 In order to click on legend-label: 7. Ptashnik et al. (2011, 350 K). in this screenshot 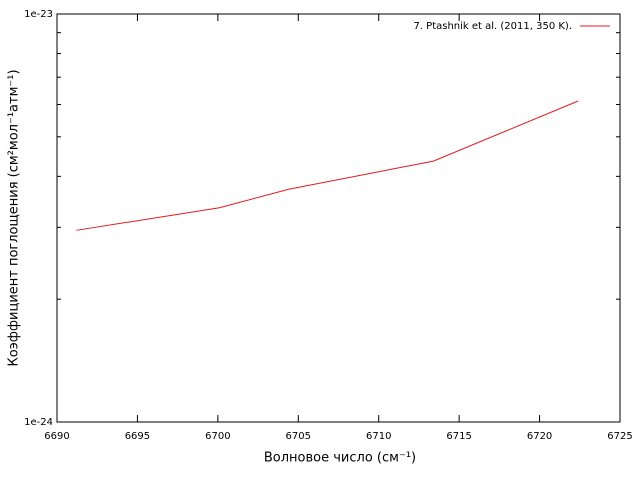, I will do `click(492, 26)`.